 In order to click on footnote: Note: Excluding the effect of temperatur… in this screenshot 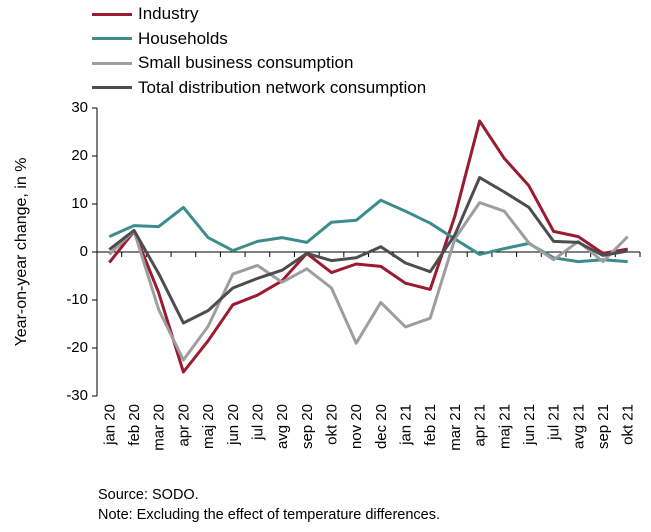, I will do `click(269, 515)`.